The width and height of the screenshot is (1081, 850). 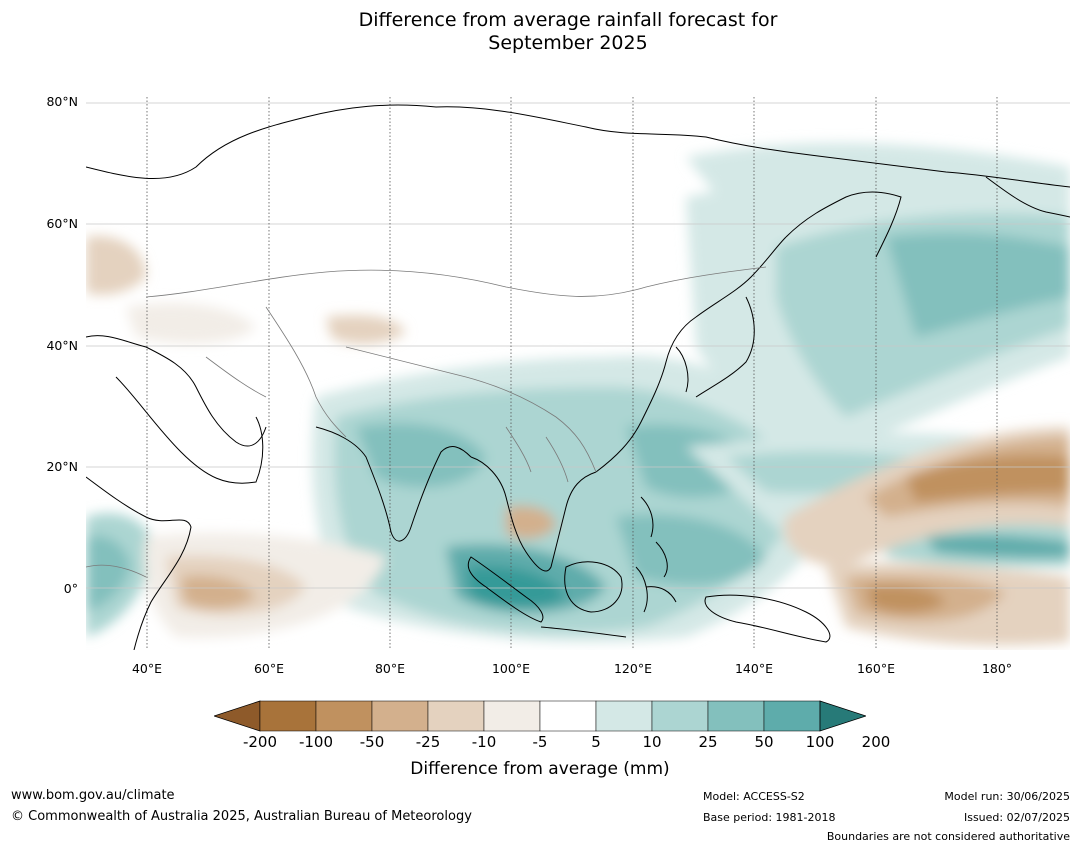 What do you see at coordinates (260, 742) in the screenshot?
I see `colorbar-tick-label: -200` at bounding box center [260, 742].